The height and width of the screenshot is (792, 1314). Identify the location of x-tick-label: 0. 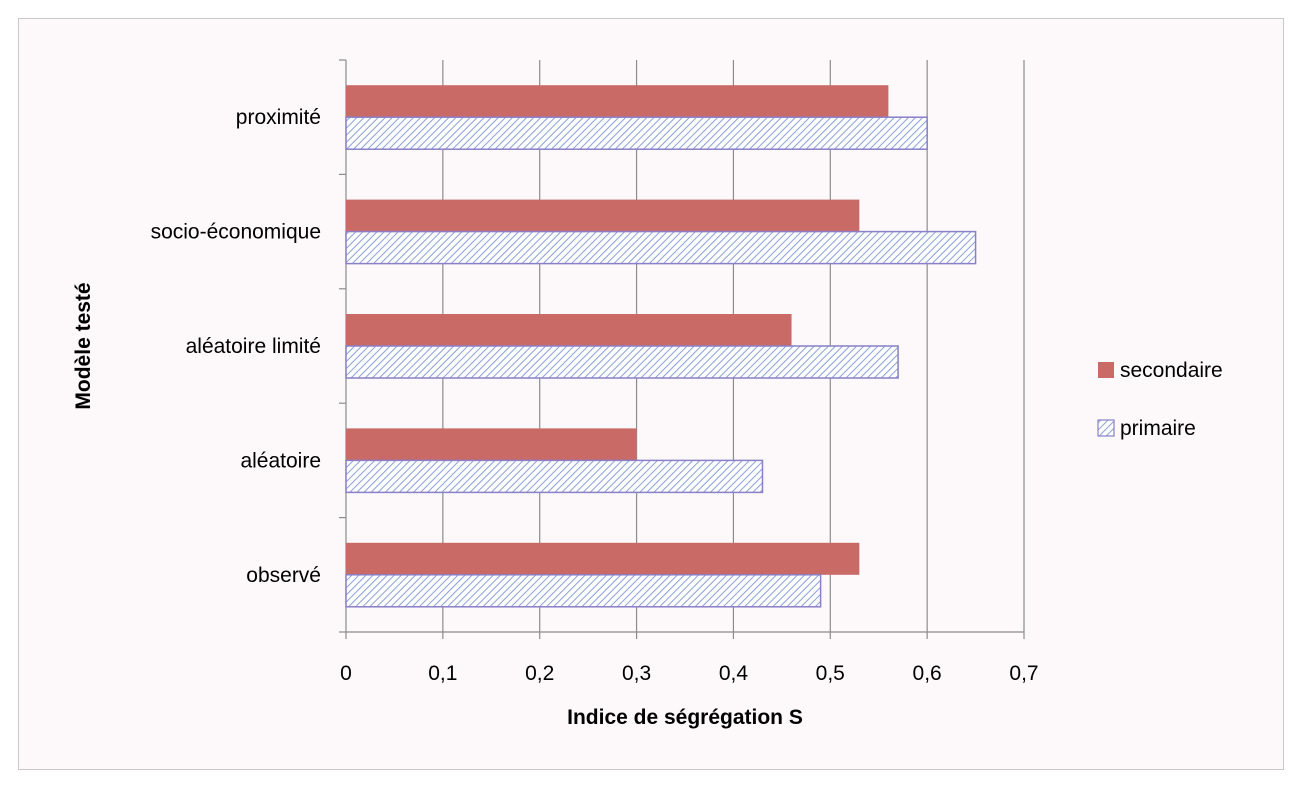
(346, 673).